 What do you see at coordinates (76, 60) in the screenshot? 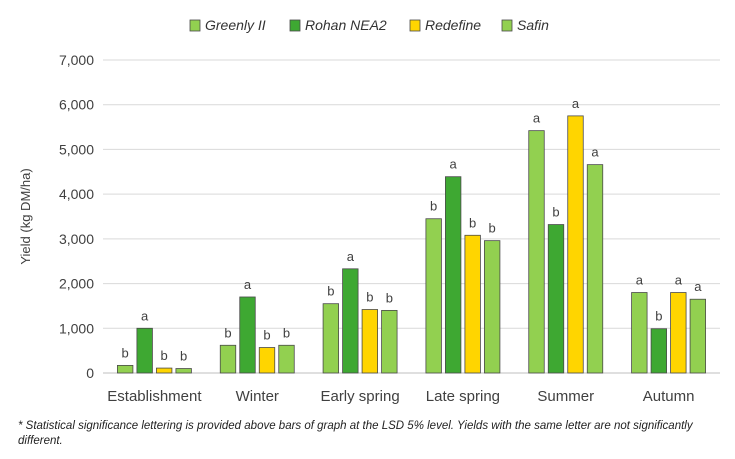
I see `y-tick-label: 7,000` at bounding box center [76, 60].